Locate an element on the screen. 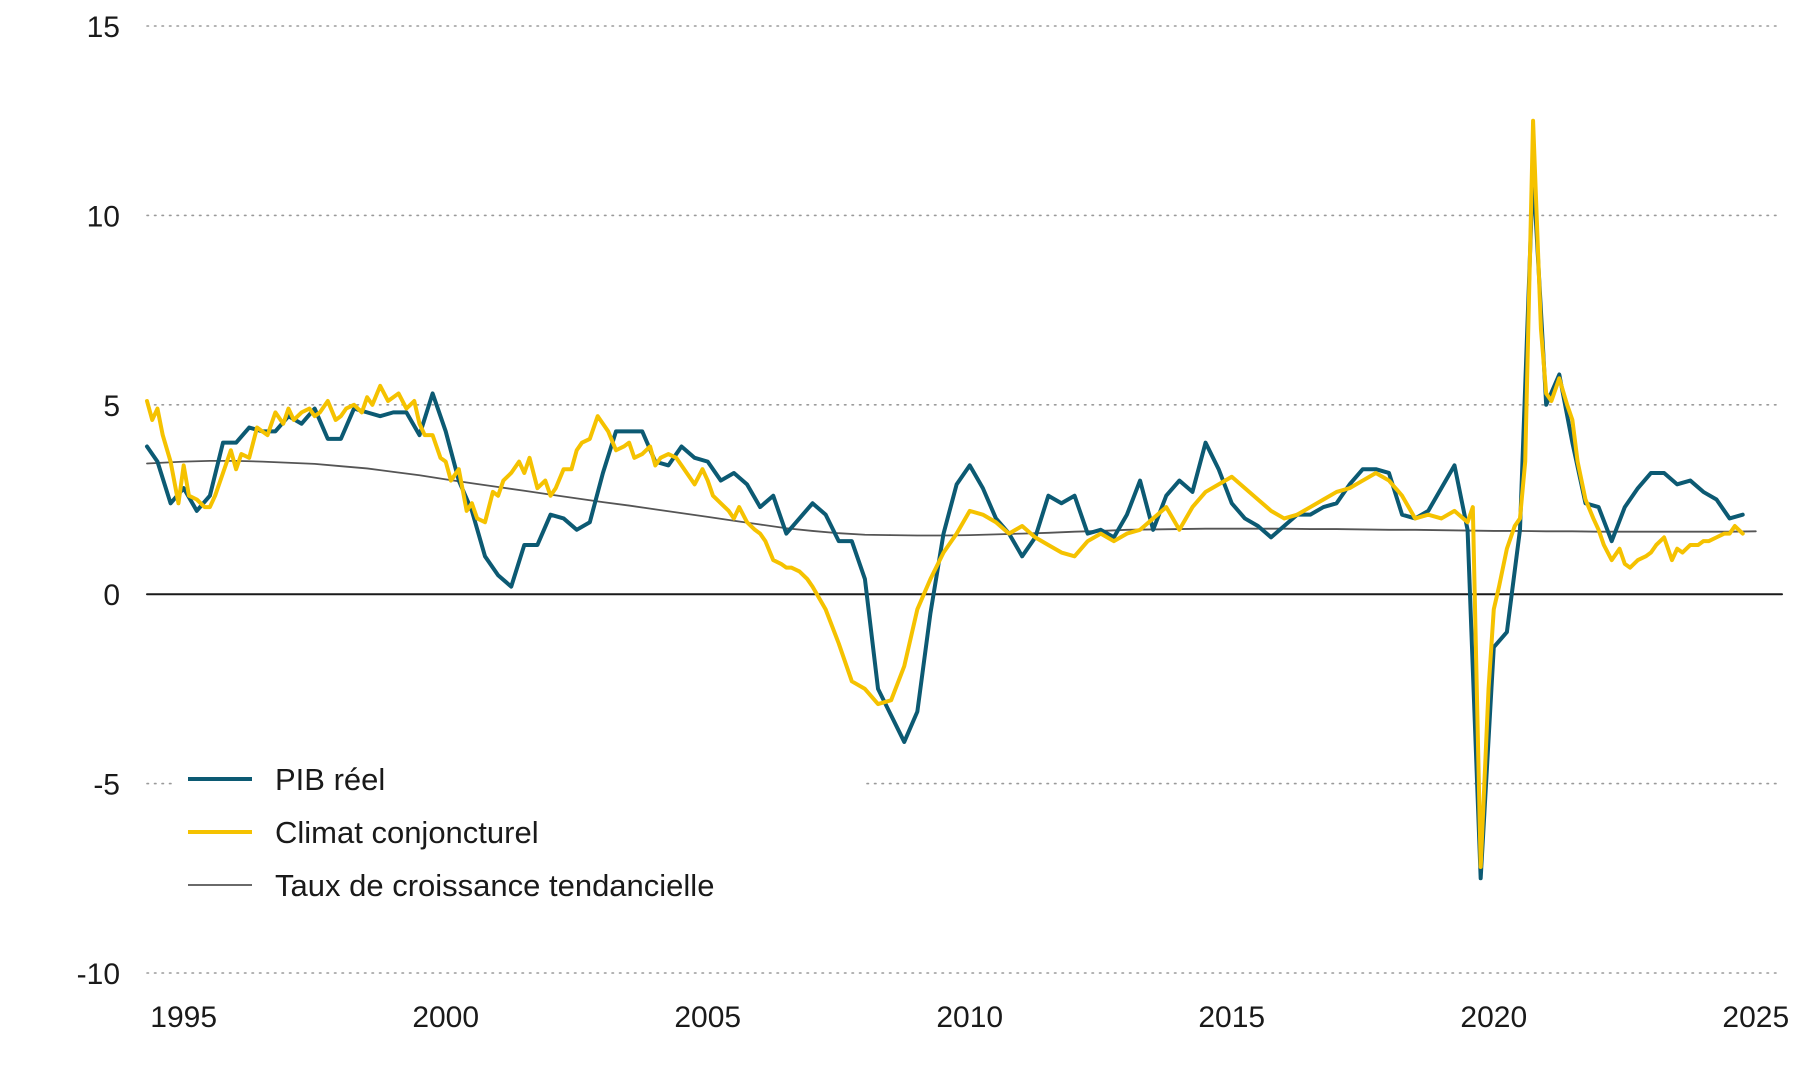 The width and height of the screenshot is (1800, 1080). y-tick-label-5: -10 is located at coordinates (98, 974).